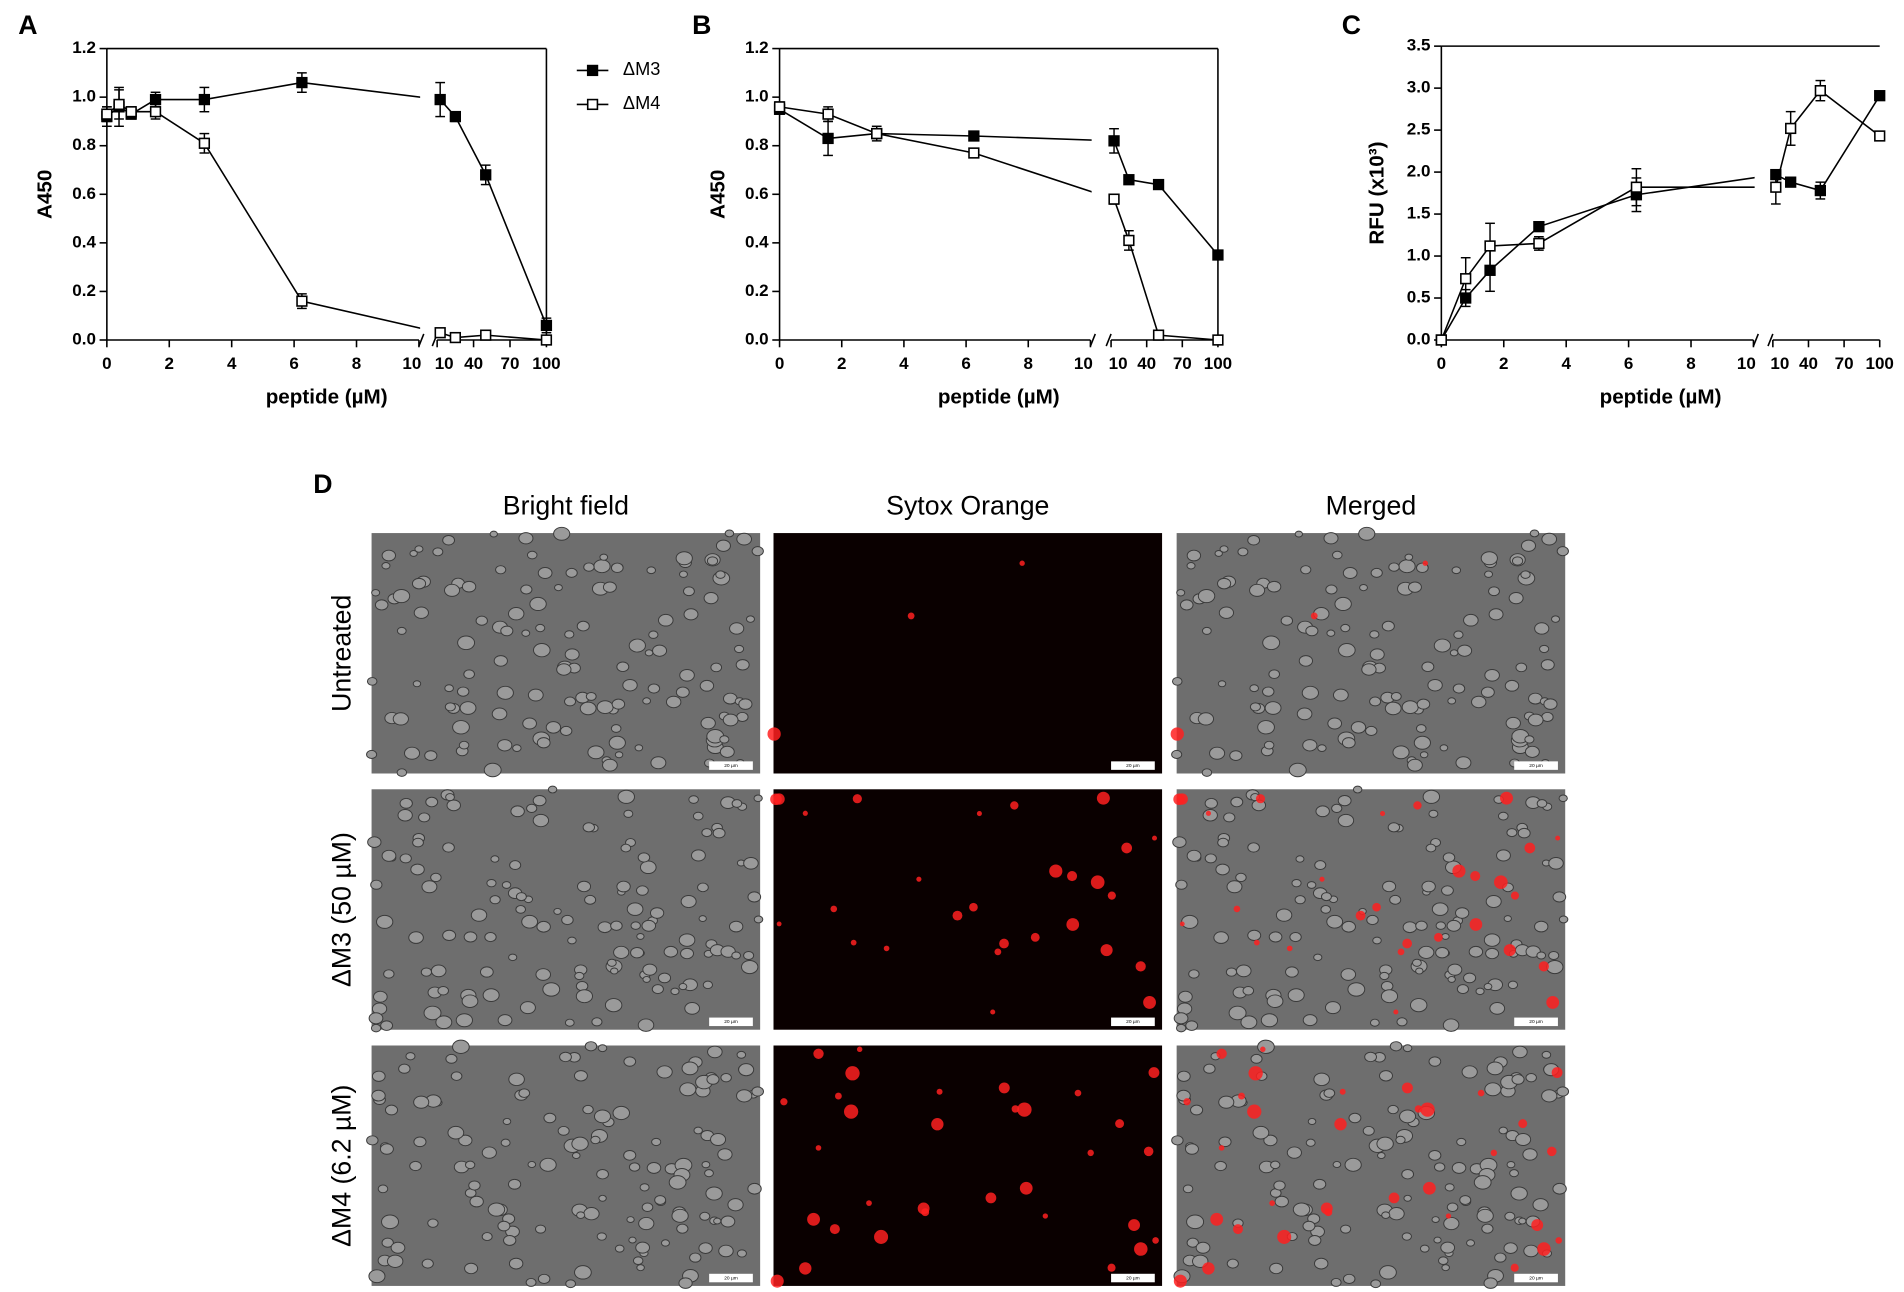 This screenshot has width=1904, height=1292. Describe the element at coordinates (1661, 397) in the screenshot. I see `x-axis-label: peptide (µM)` at that location.